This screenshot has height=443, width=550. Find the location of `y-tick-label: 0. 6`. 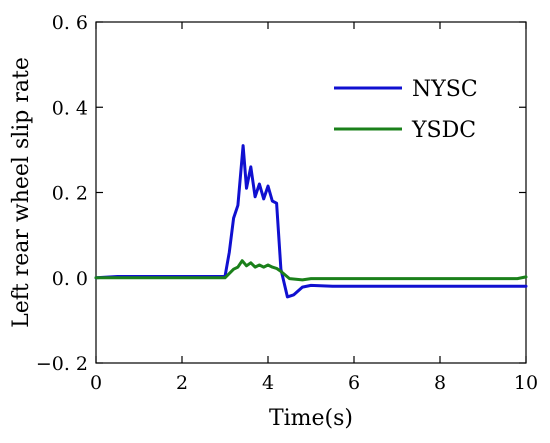

y-tick-label: 0. 6 is located at coordinates (70, 23).